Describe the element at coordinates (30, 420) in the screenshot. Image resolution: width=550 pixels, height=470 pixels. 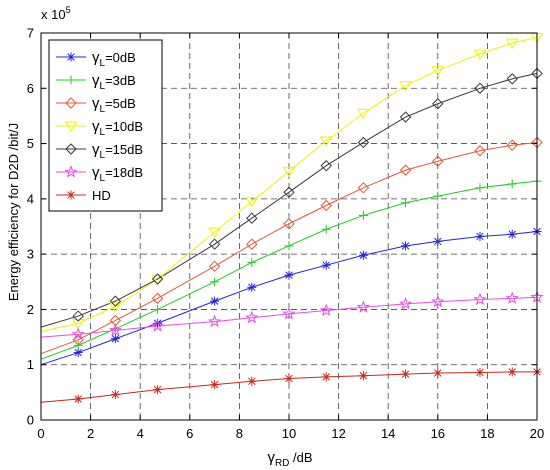
I see `y-tick-label: 0` at that location.